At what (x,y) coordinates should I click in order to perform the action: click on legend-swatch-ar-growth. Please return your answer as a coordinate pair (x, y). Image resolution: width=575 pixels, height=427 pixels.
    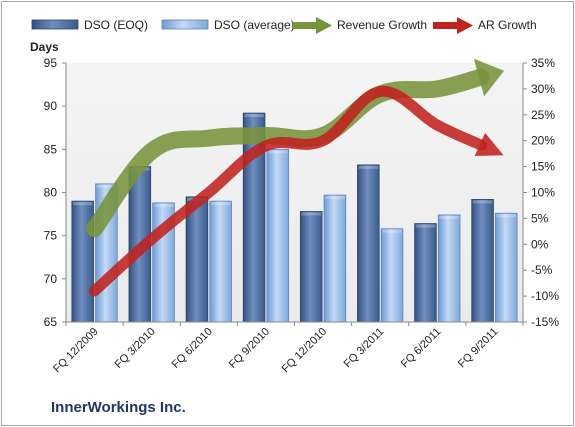
    Looking at the image, I should click on (446, 25).